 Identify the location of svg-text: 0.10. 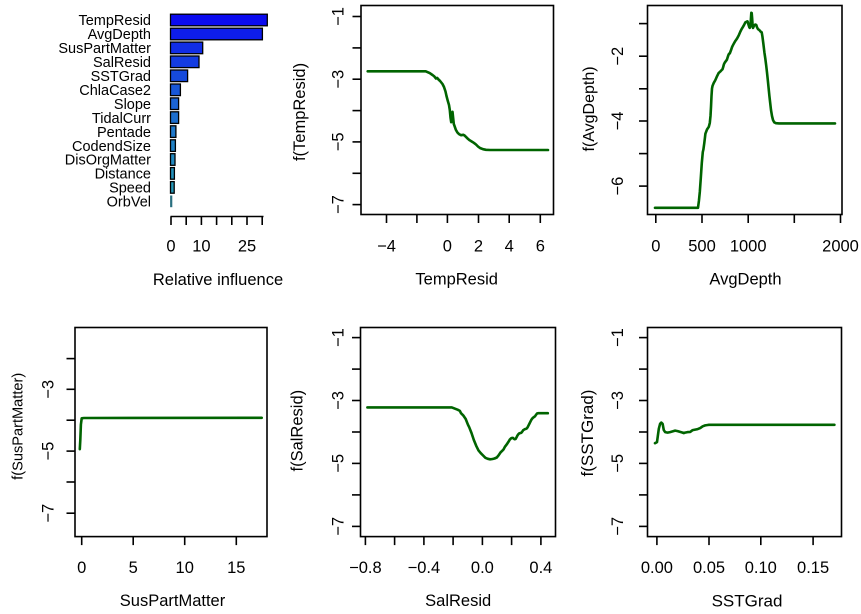
(761, 568).